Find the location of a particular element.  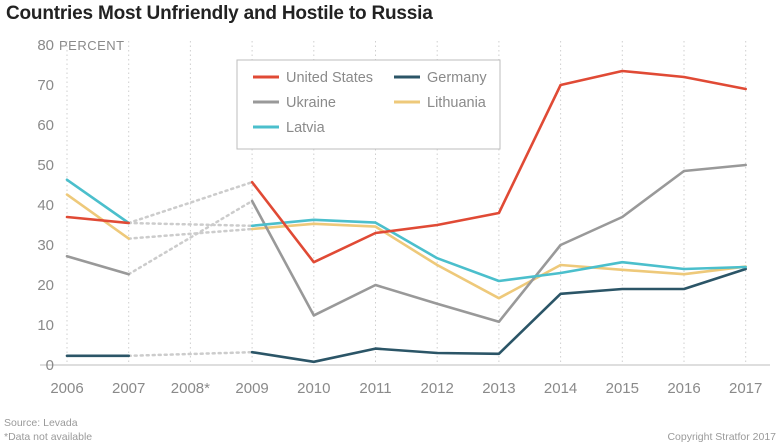

x-tick-label-2007: 2007 is located at coordinates (128, 388).